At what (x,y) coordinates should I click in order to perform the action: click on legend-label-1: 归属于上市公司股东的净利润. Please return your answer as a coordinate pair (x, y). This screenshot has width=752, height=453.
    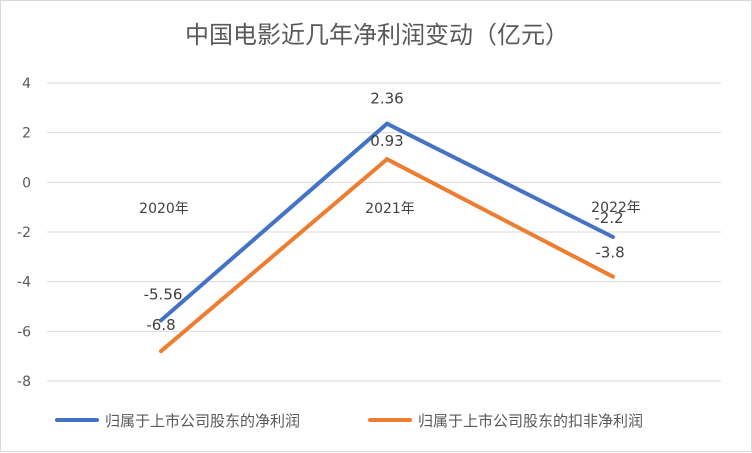
    Looking at the image, I should click on (202, 421).